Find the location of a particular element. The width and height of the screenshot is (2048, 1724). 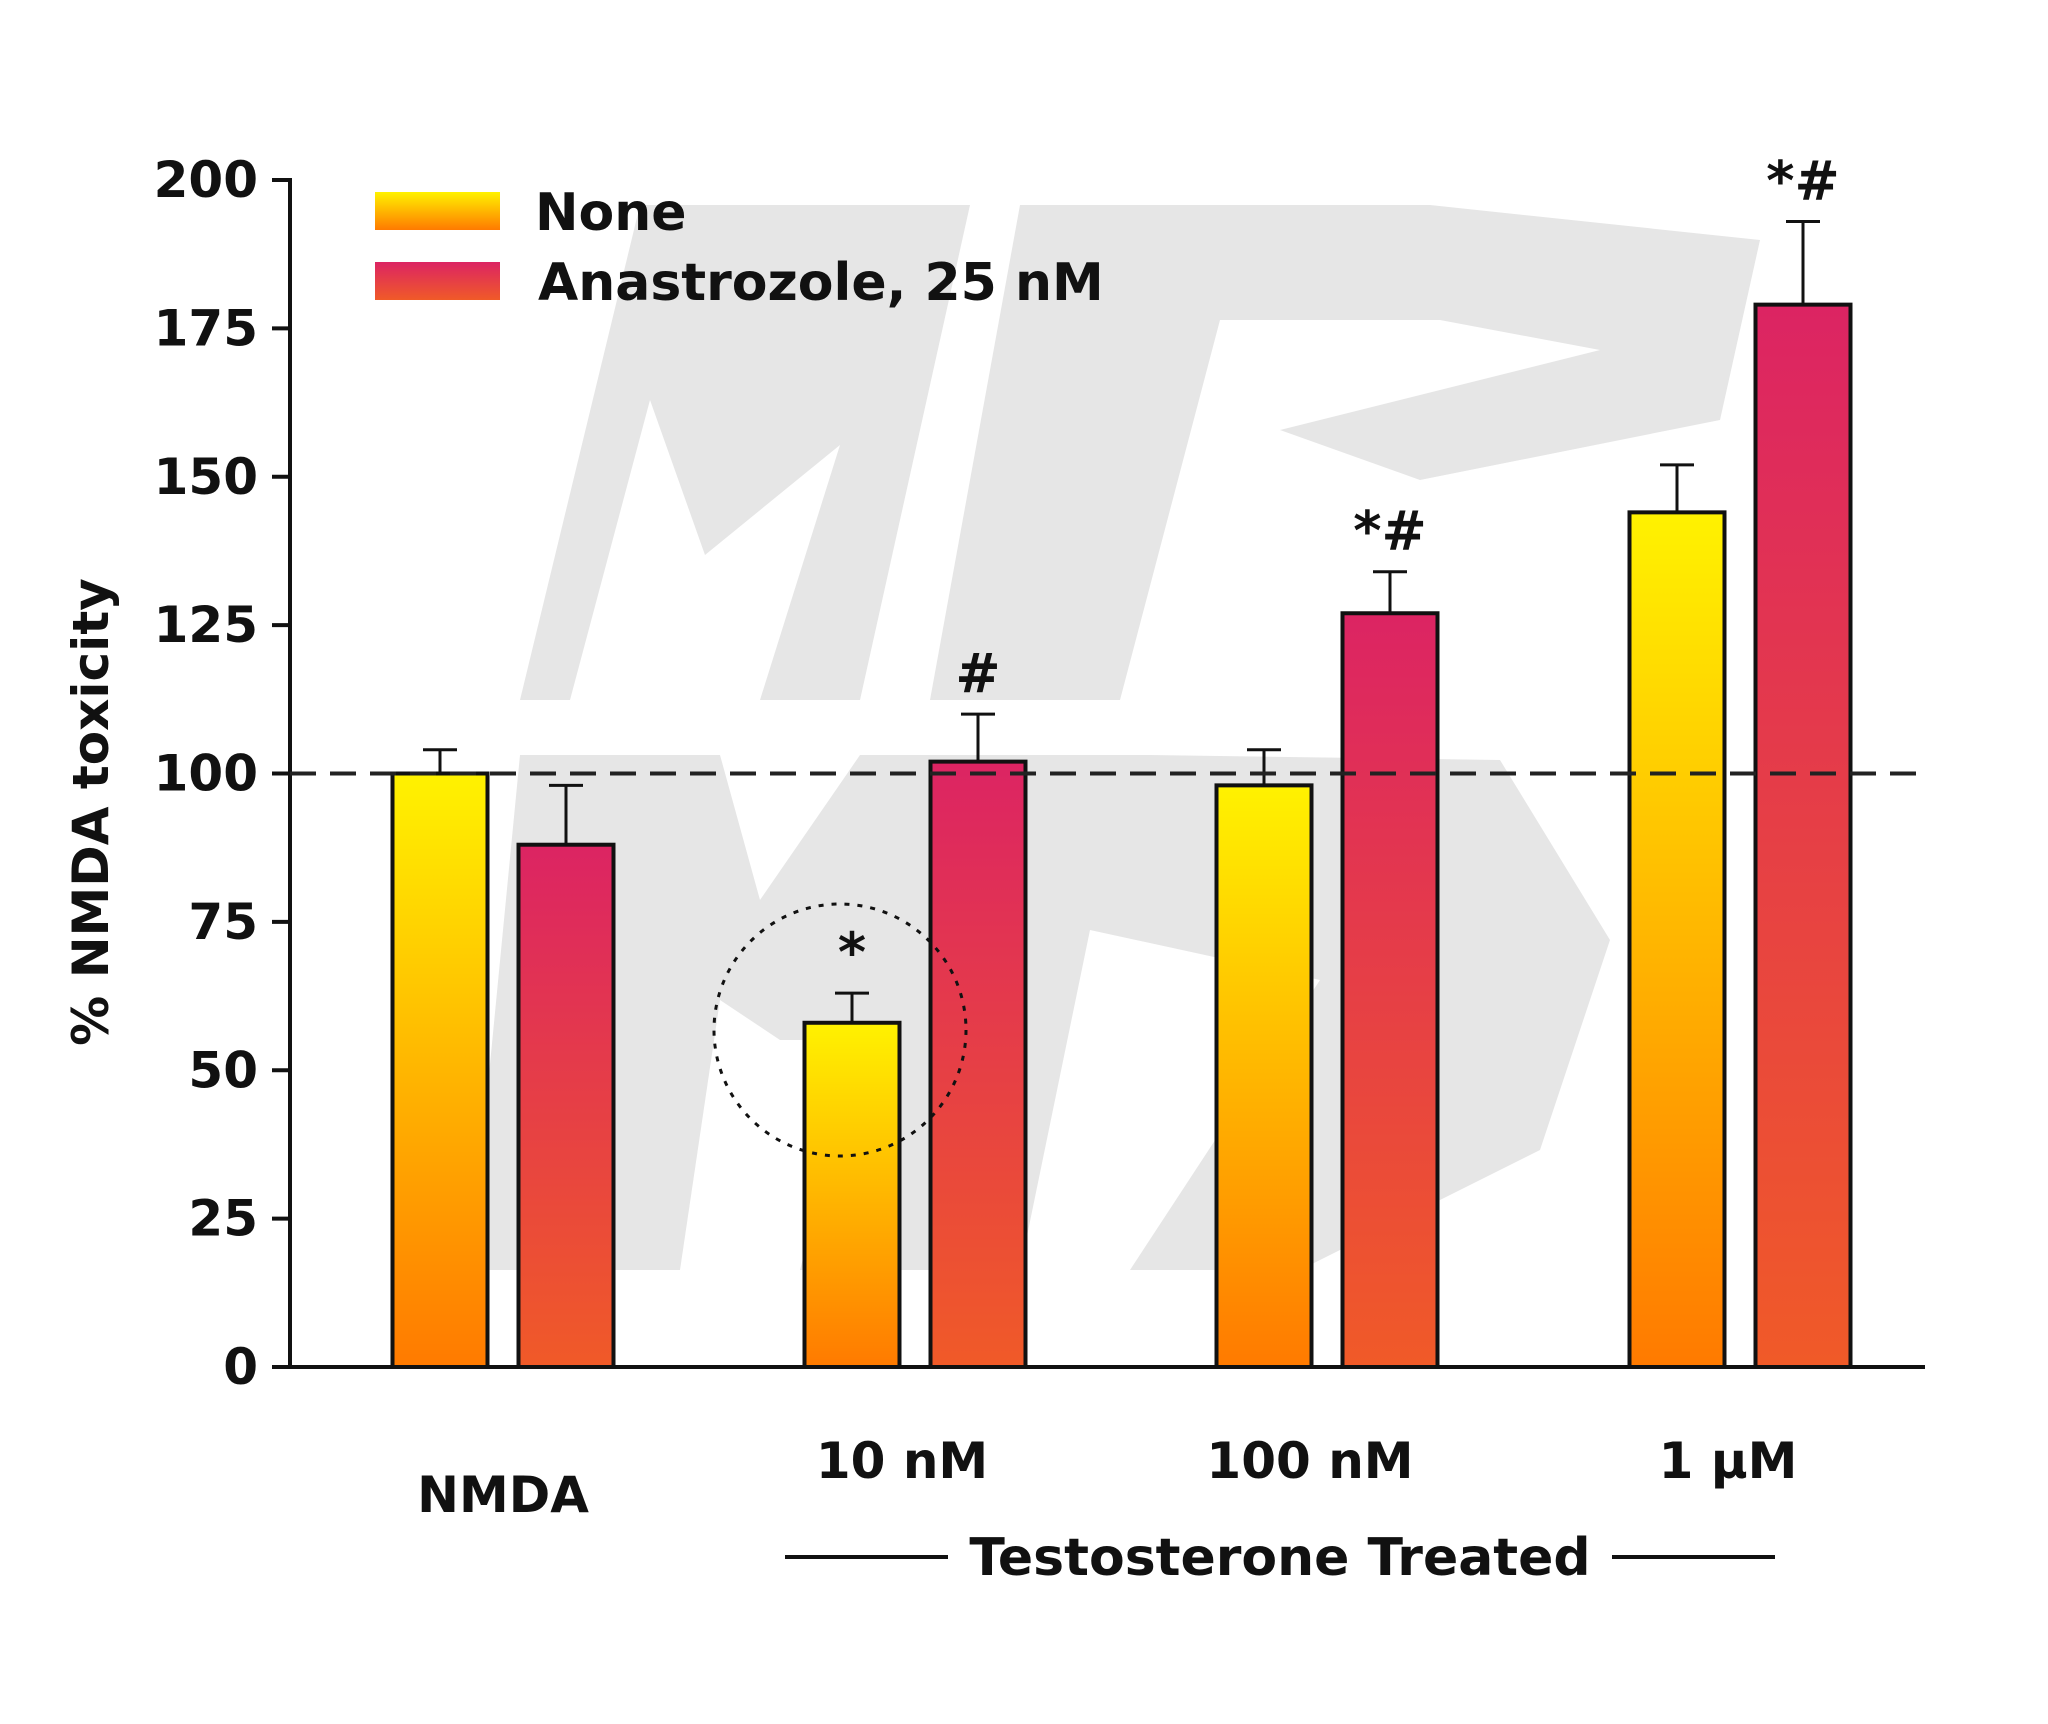

category-label-1um: 1 μM is located at coordinates (1728, 1461).